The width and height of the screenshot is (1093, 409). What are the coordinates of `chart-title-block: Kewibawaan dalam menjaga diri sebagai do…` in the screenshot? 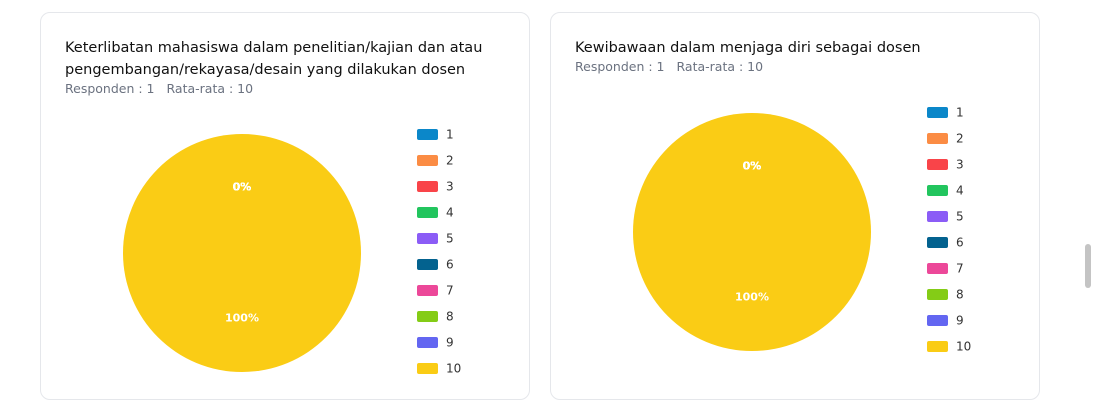 It's located at (795, 56).